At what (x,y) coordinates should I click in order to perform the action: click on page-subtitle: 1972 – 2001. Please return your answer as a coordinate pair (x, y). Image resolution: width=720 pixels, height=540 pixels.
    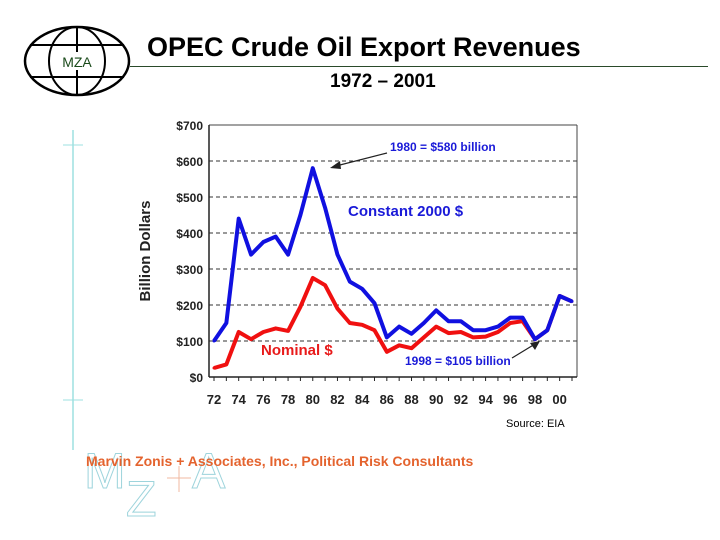
    Looking at the image, I should click on (383, 81).